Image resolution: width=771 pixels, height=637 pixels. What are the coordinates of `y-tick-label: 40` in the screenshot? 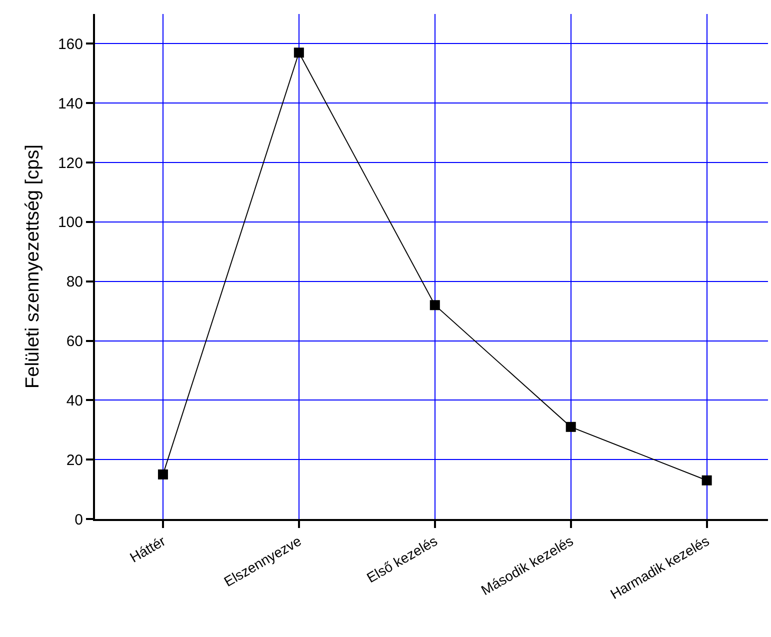 It's located at (74, 401).